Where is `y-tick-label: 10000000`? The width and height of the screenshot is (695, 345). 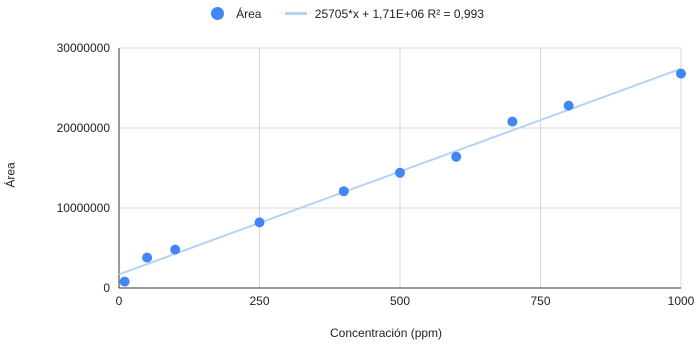 y-tick-label: 10000000 is located at coordinates (84, 208).